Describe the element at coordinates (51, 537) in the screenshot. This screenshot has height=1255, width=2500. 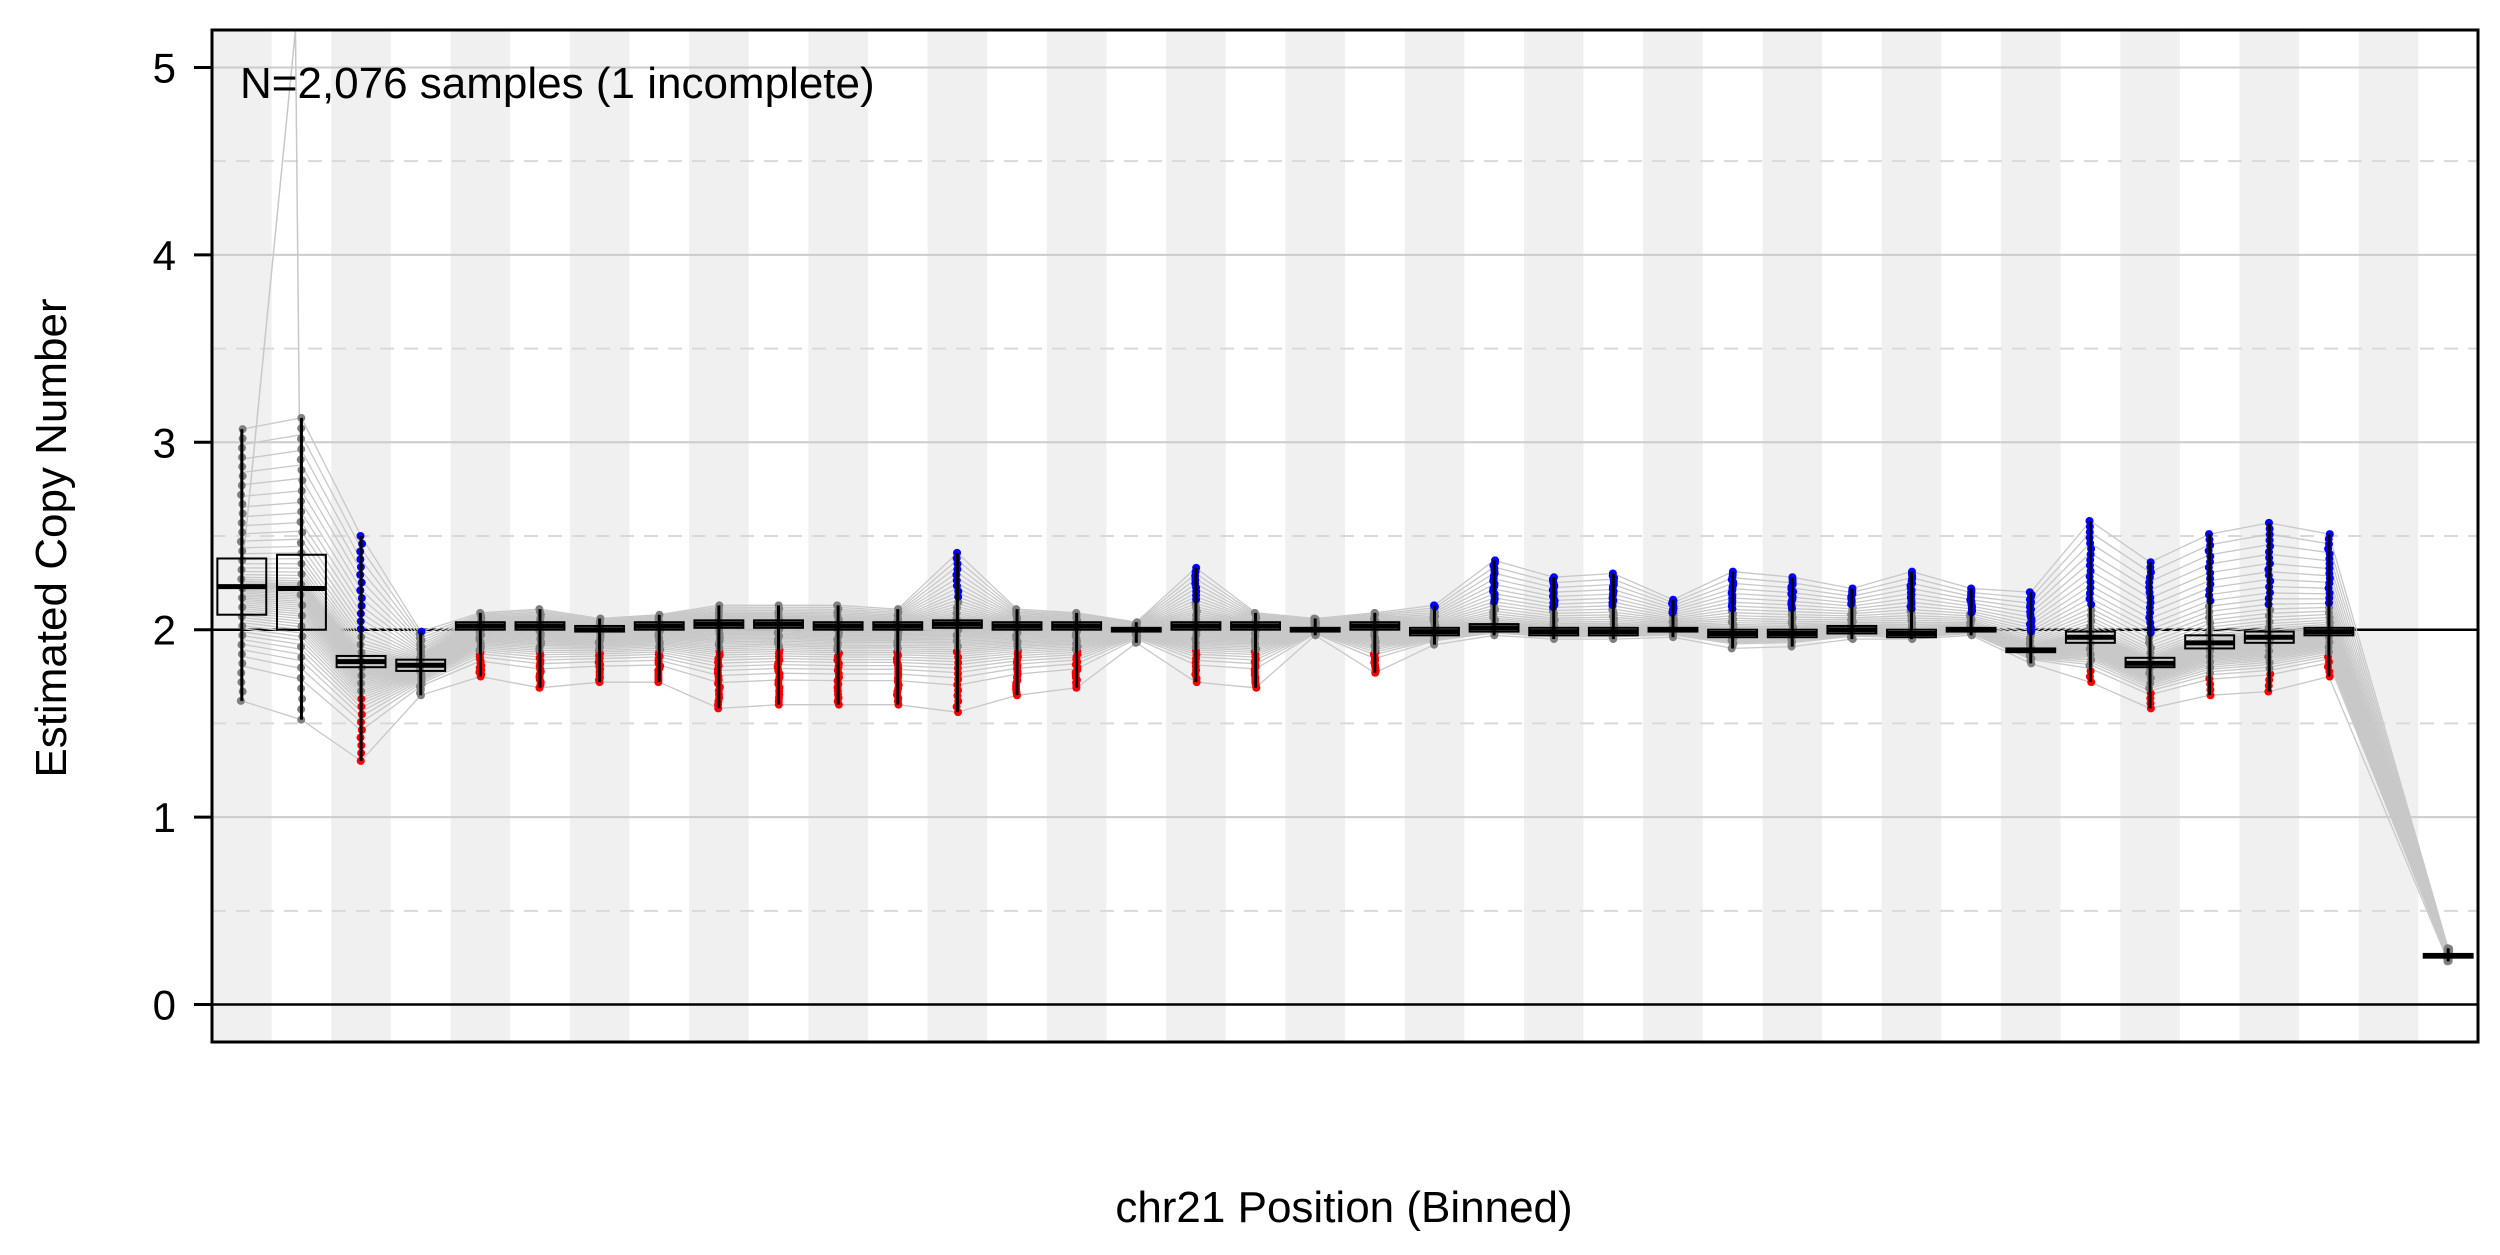
I see `y-axis-label: Estimated Copy Number` at that location.